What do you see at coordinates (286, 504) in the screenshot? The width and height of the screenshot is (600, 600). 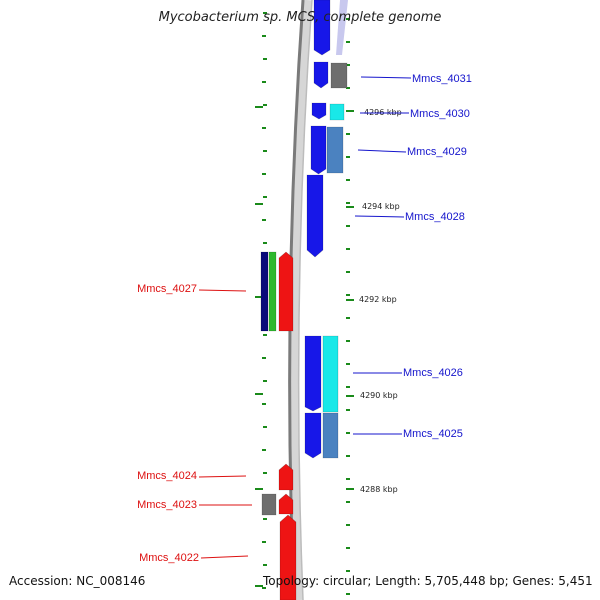 I see `gene-Mmcs_4023-orf` at bounding box center [286, 504].